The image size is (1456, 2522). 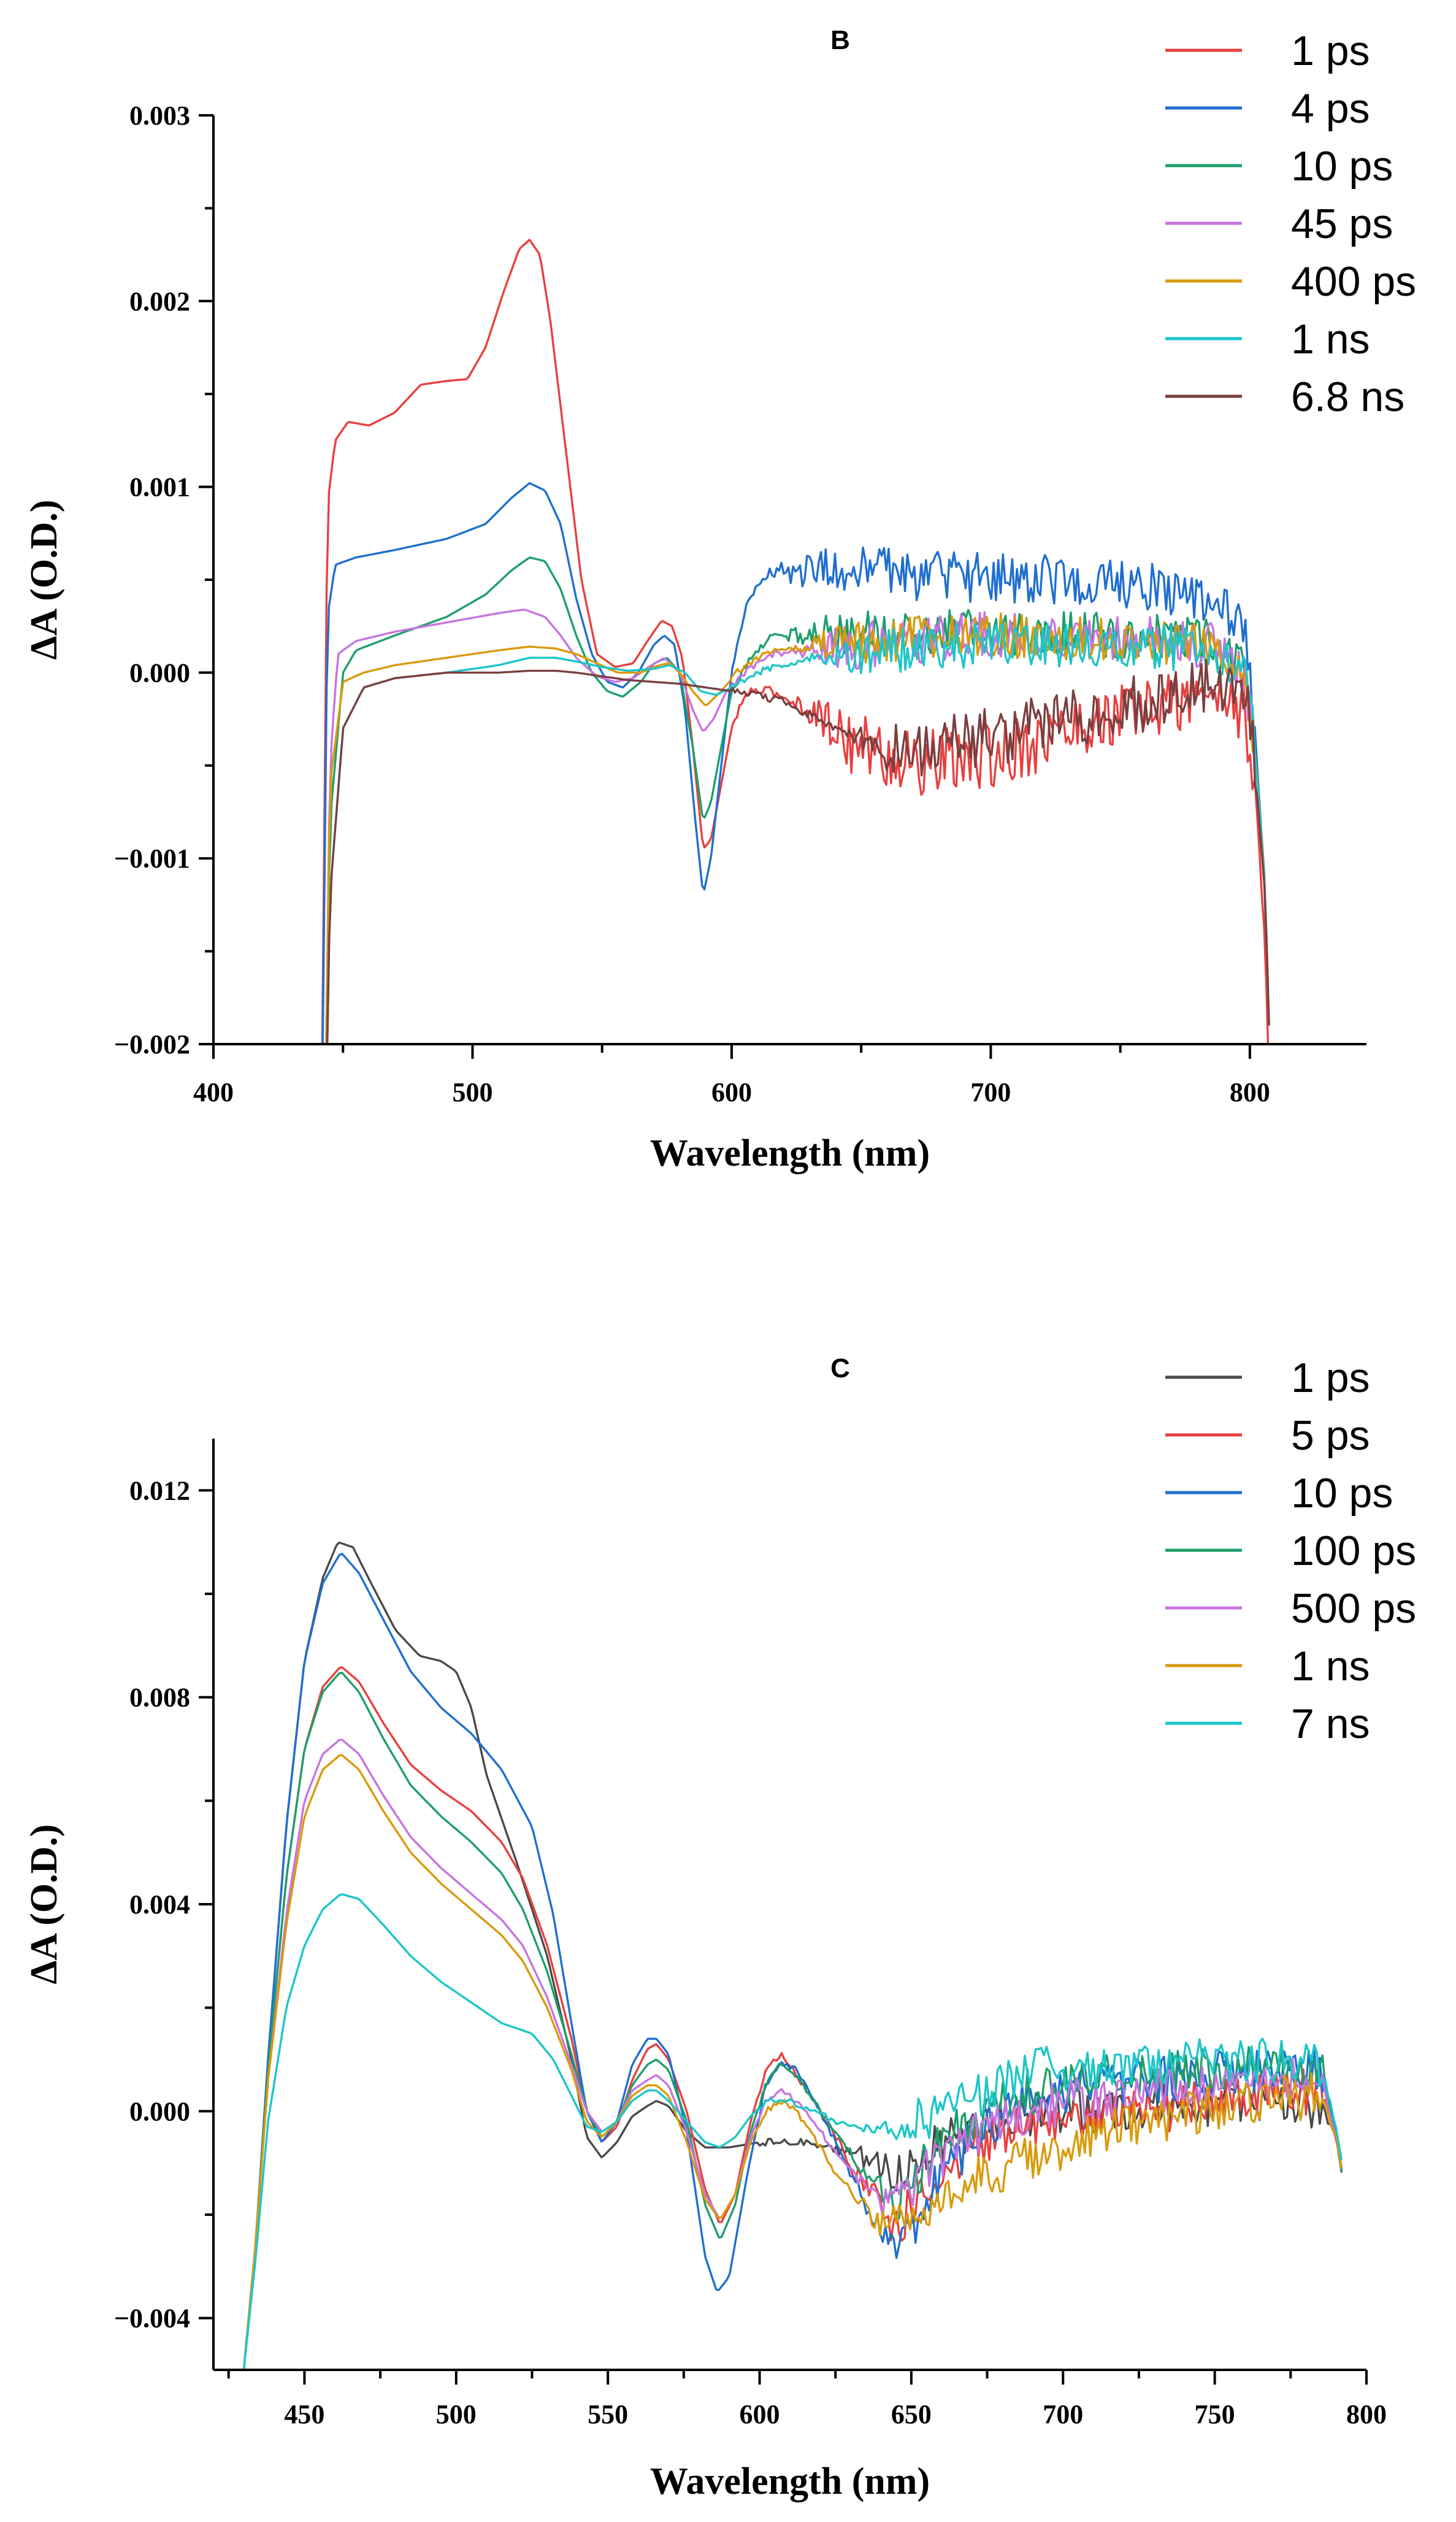 I want to click on legend-label: 5 ps, so click(x=1330, y=1435).